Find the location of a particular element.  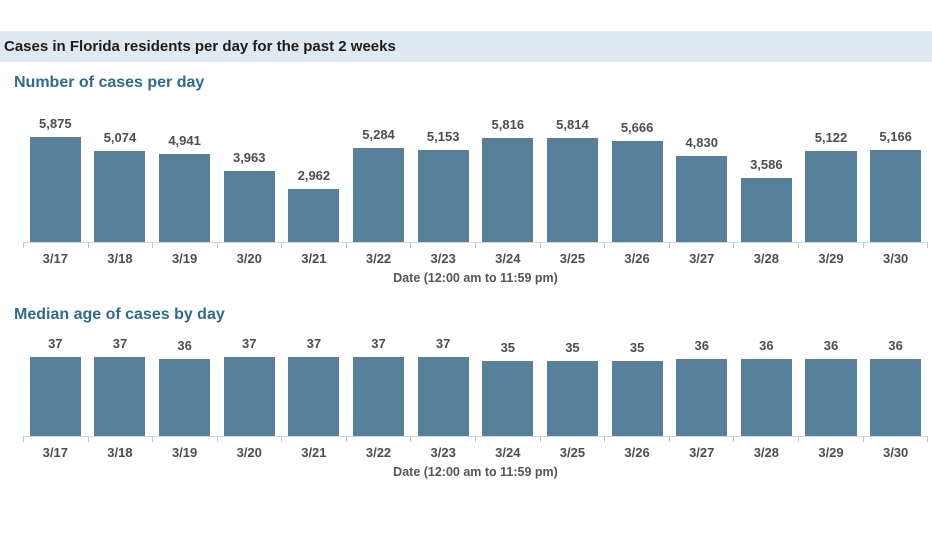

bar-value-label: 5,122 is located at coordinates (831, 137).